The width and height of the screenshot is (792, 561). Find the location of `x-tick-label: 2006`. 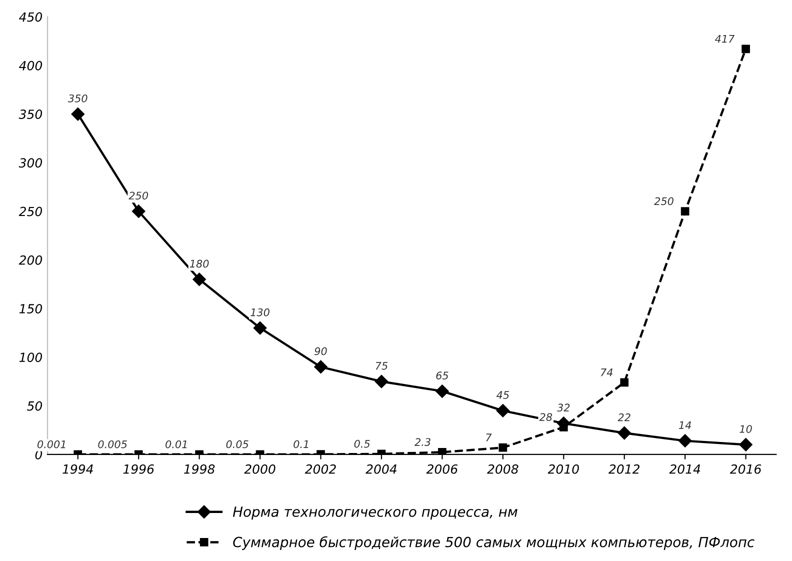

x-tick-label: 2006 is located at coordinates (442, 469).